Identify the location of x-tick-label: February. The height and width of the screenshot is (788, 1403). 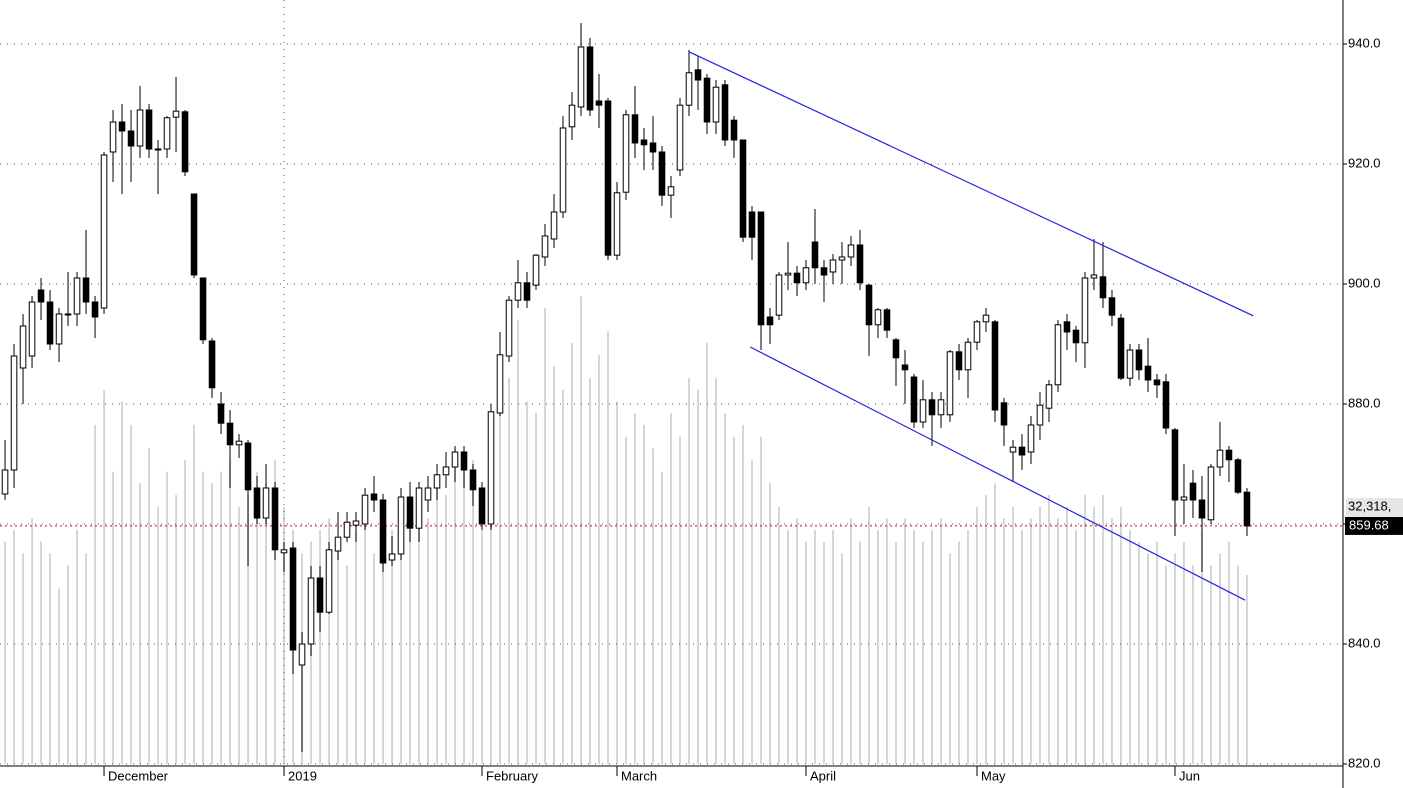
(512, 775).